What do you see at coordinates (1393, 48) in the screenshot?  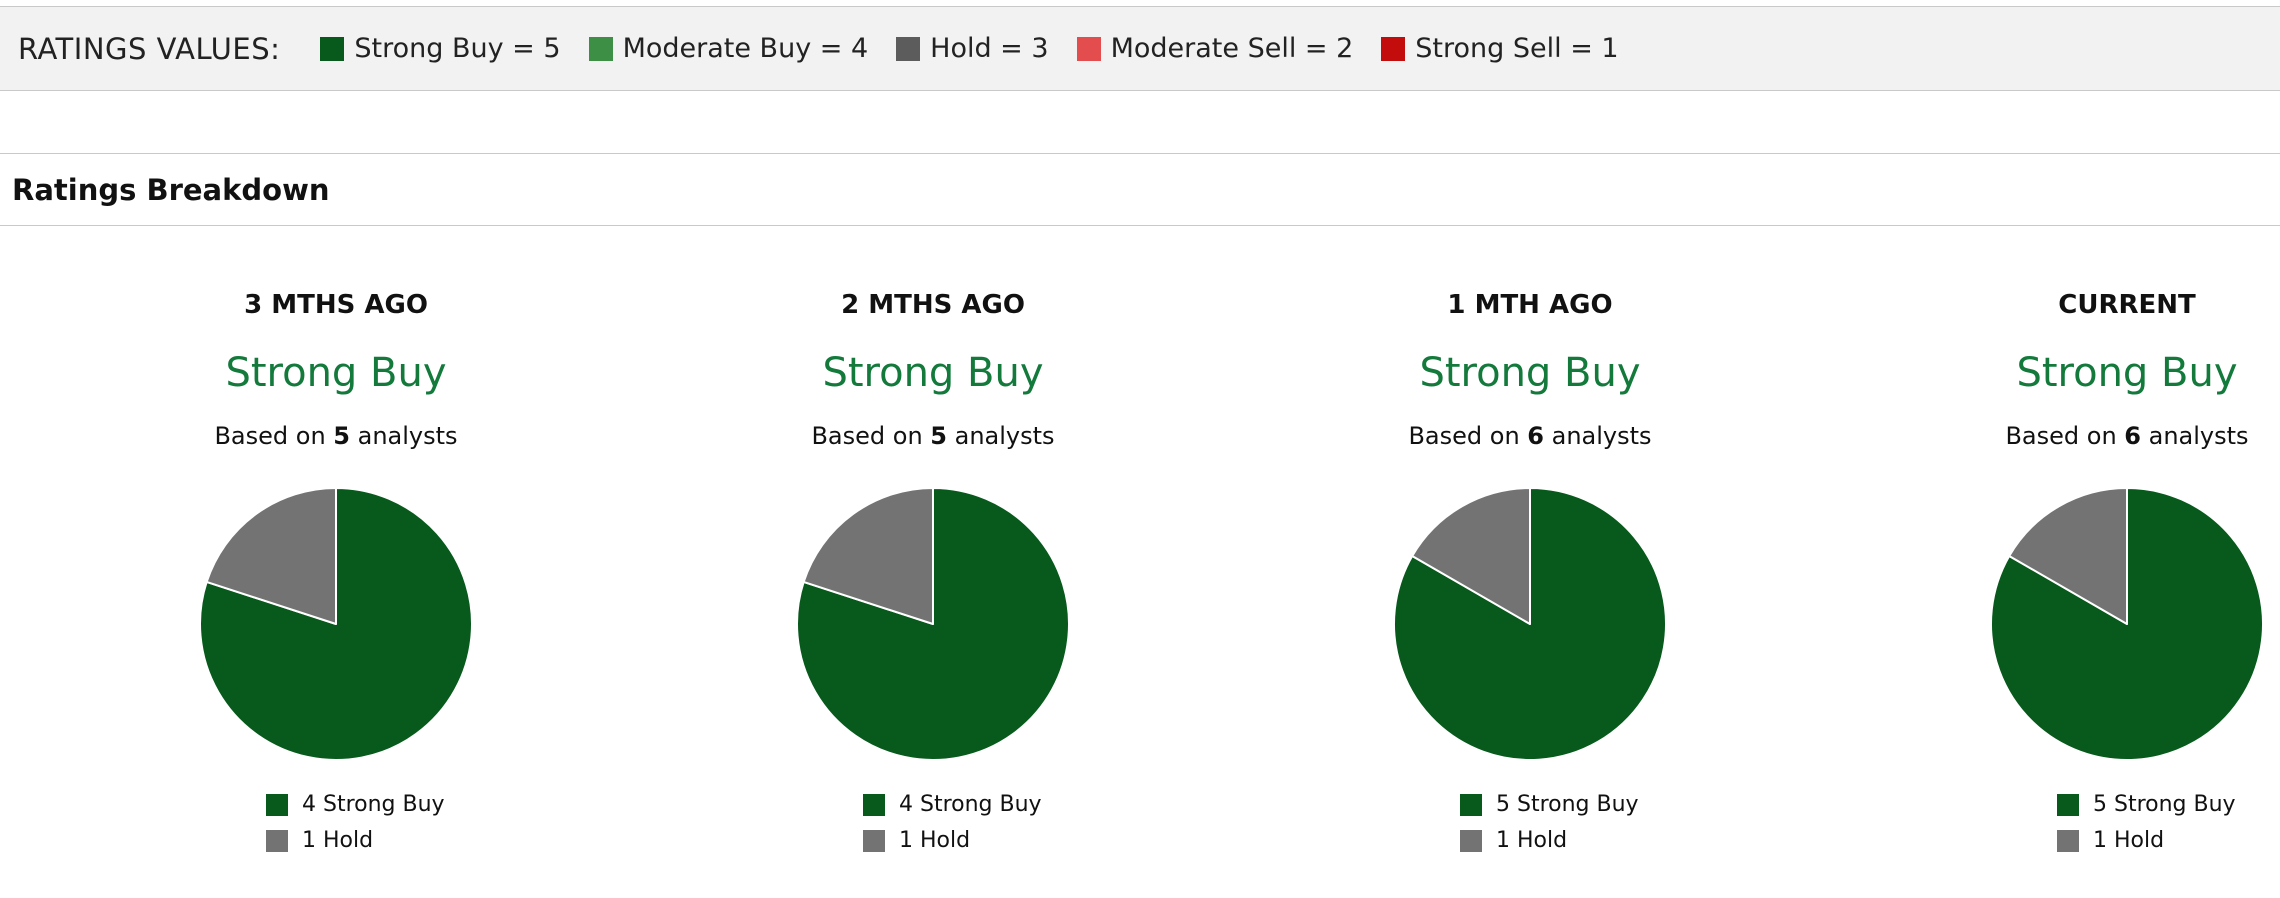 I see `strong-sell-swatch-icon` at bounding box center [1393, 48].